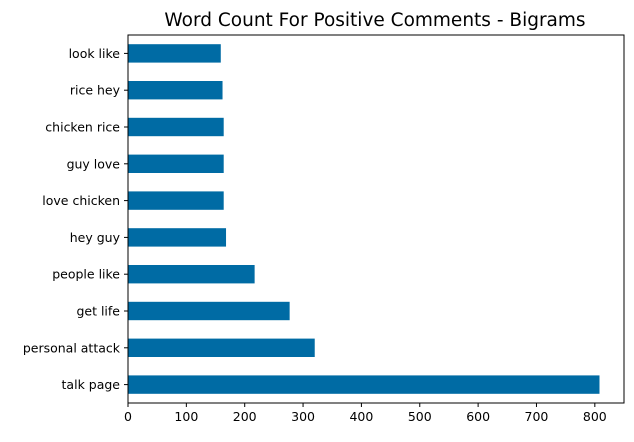 Image resolution: width=634 pixels, height=442 pixels. I want to click on y-tick-label: love chicken, so click(81, 200).